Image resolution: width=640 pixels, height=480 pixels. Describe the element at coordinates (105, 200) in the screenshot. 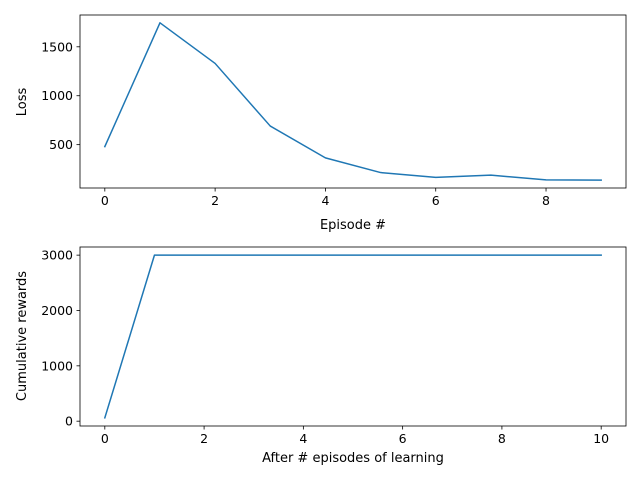

I see `loss-x-tick-label: 0` at that location.